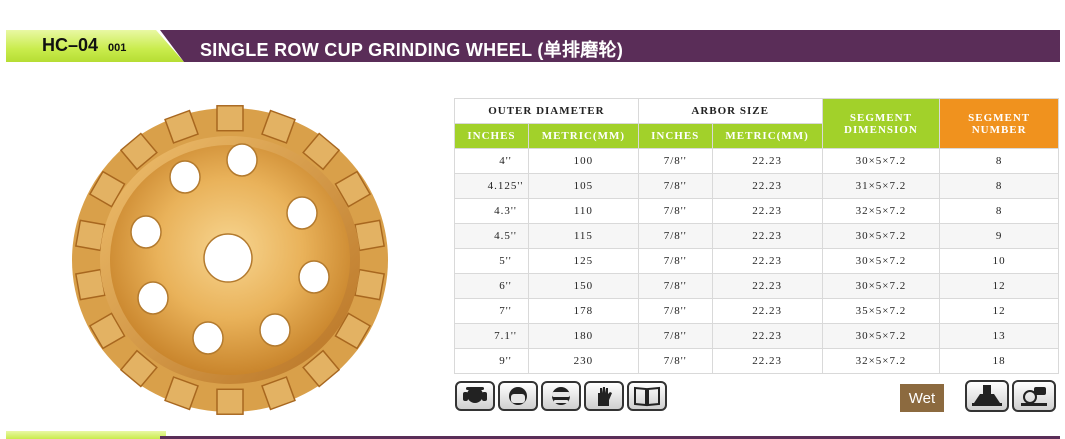 The image size is (1065, 439). I want to click on arbor-metric-header: METRIC(MM), so click(767, 136).